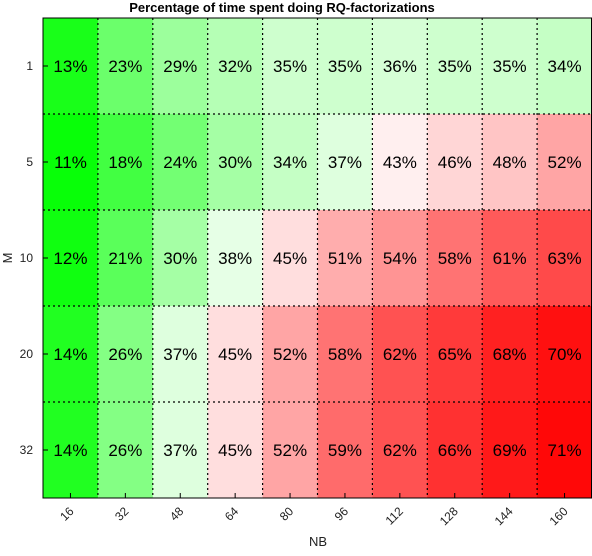 The image size is (592, 556). What do you see at coordinates (318, 541) in the screenshot?
I see `x-axis-label: NB` at bounding box center [318, 541].